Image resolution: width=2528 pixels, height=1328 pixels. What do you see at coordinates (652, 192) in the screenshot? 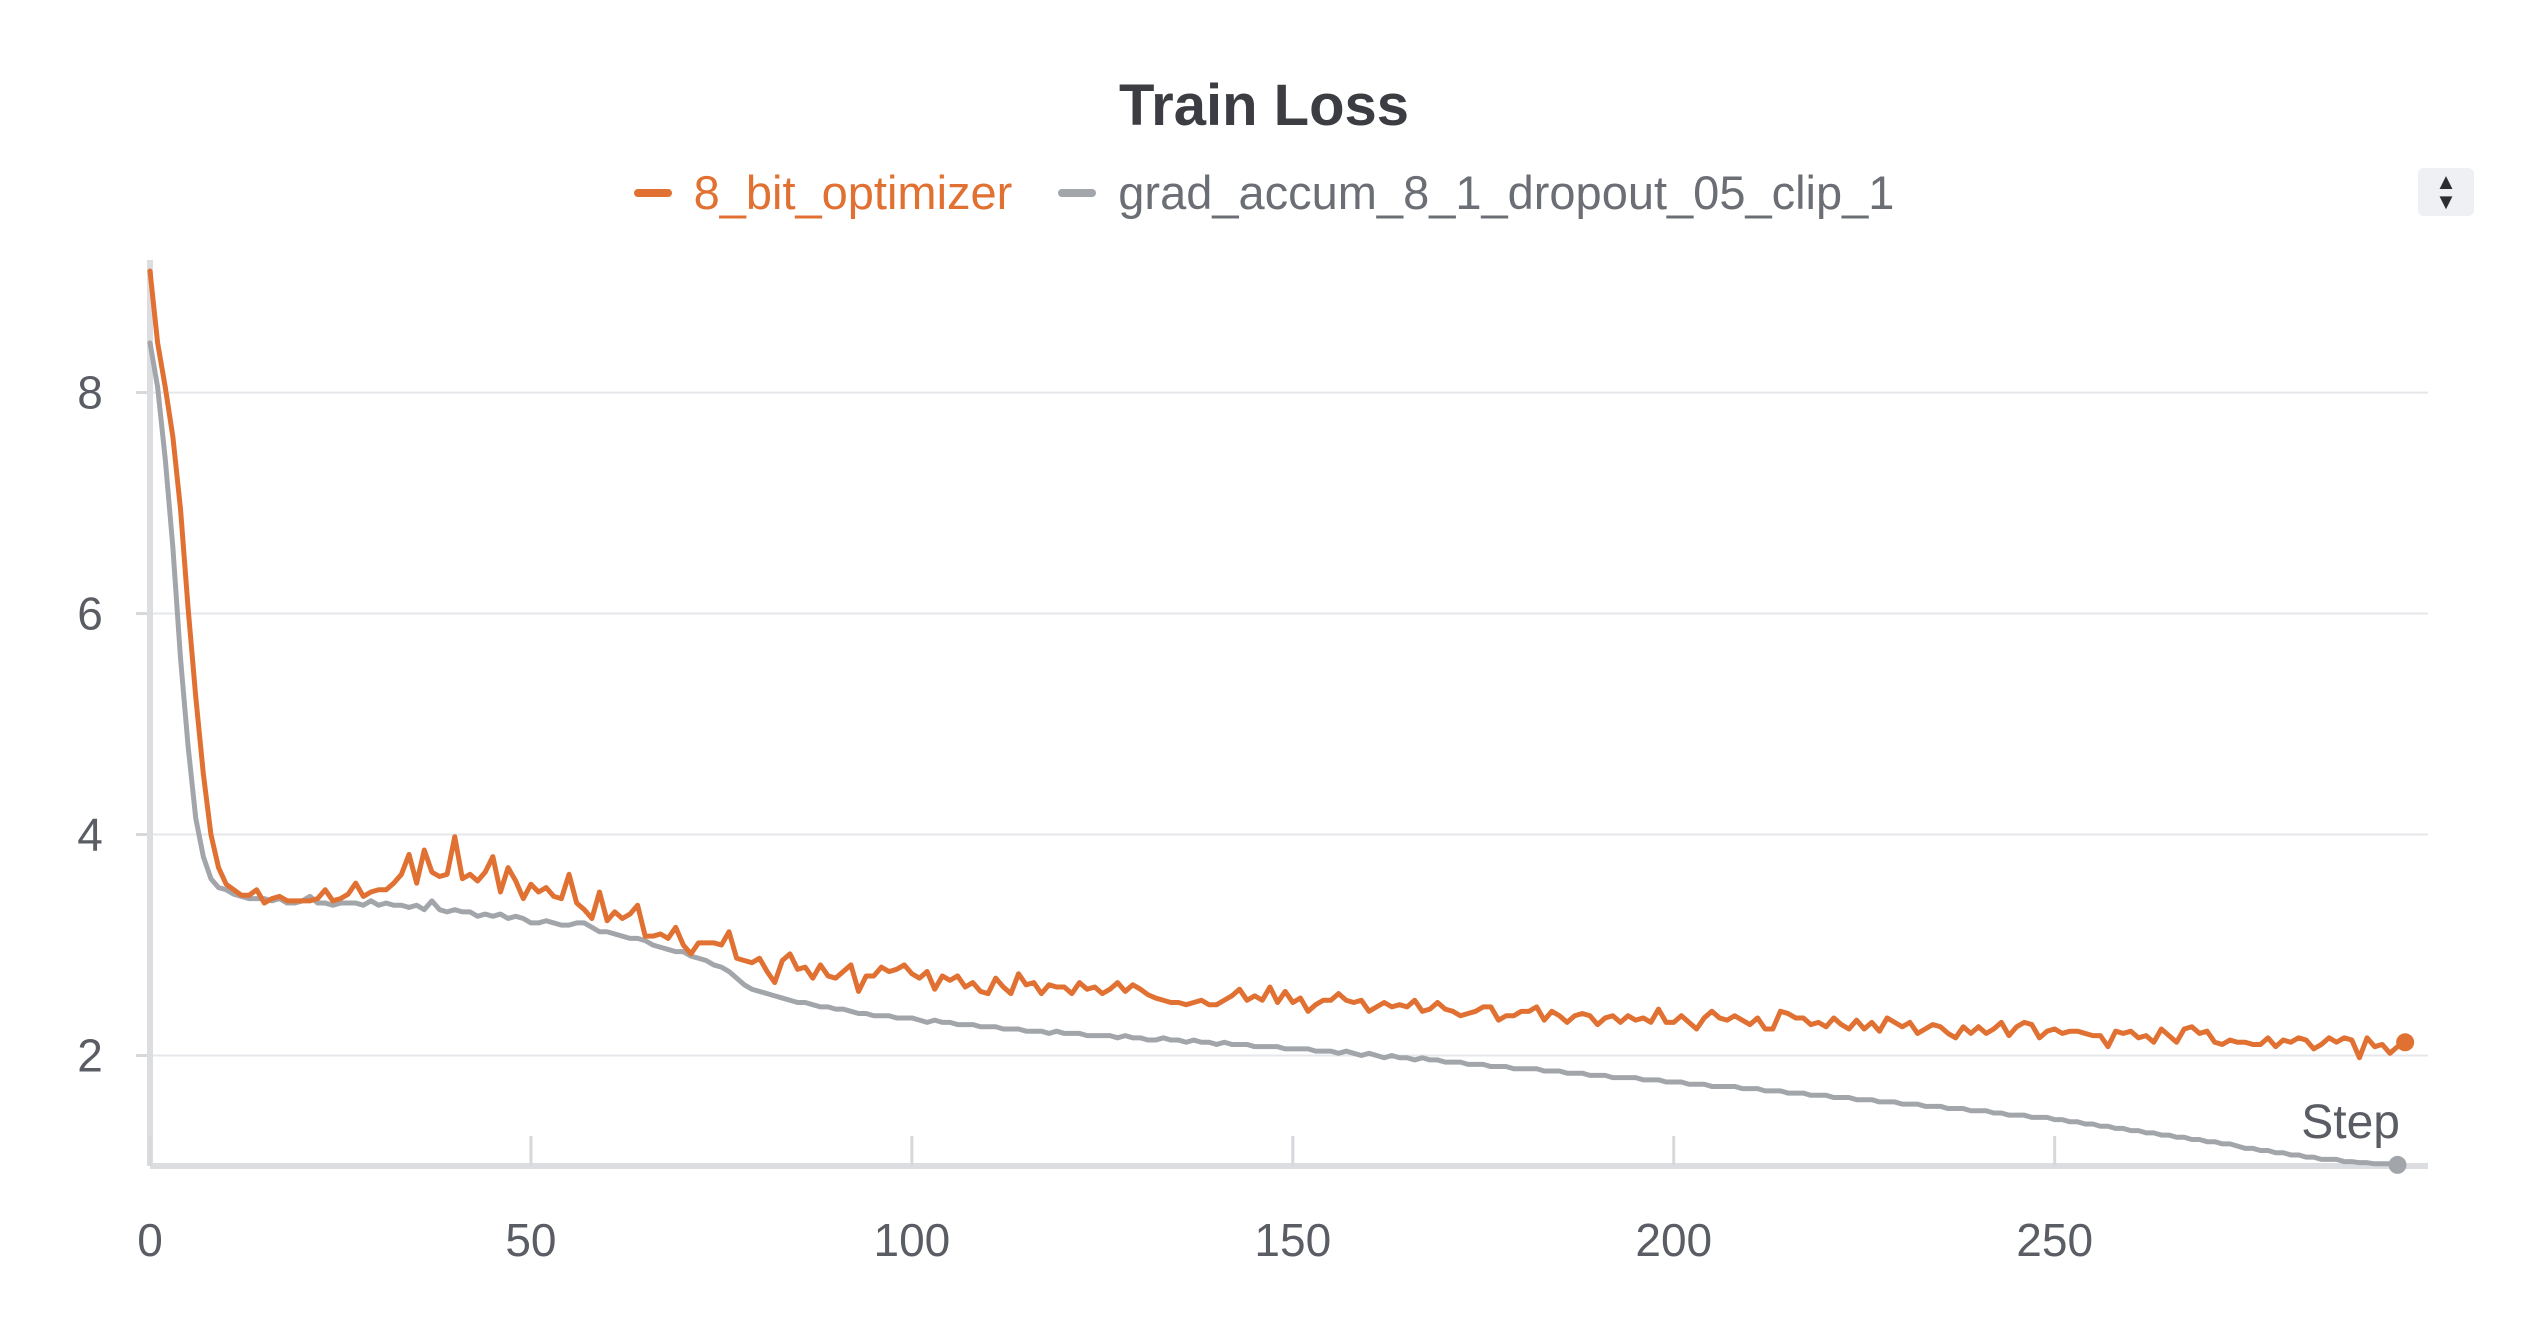
I see `legend-swatch-8-bit-optimizer` at bounding box center [652, 192].